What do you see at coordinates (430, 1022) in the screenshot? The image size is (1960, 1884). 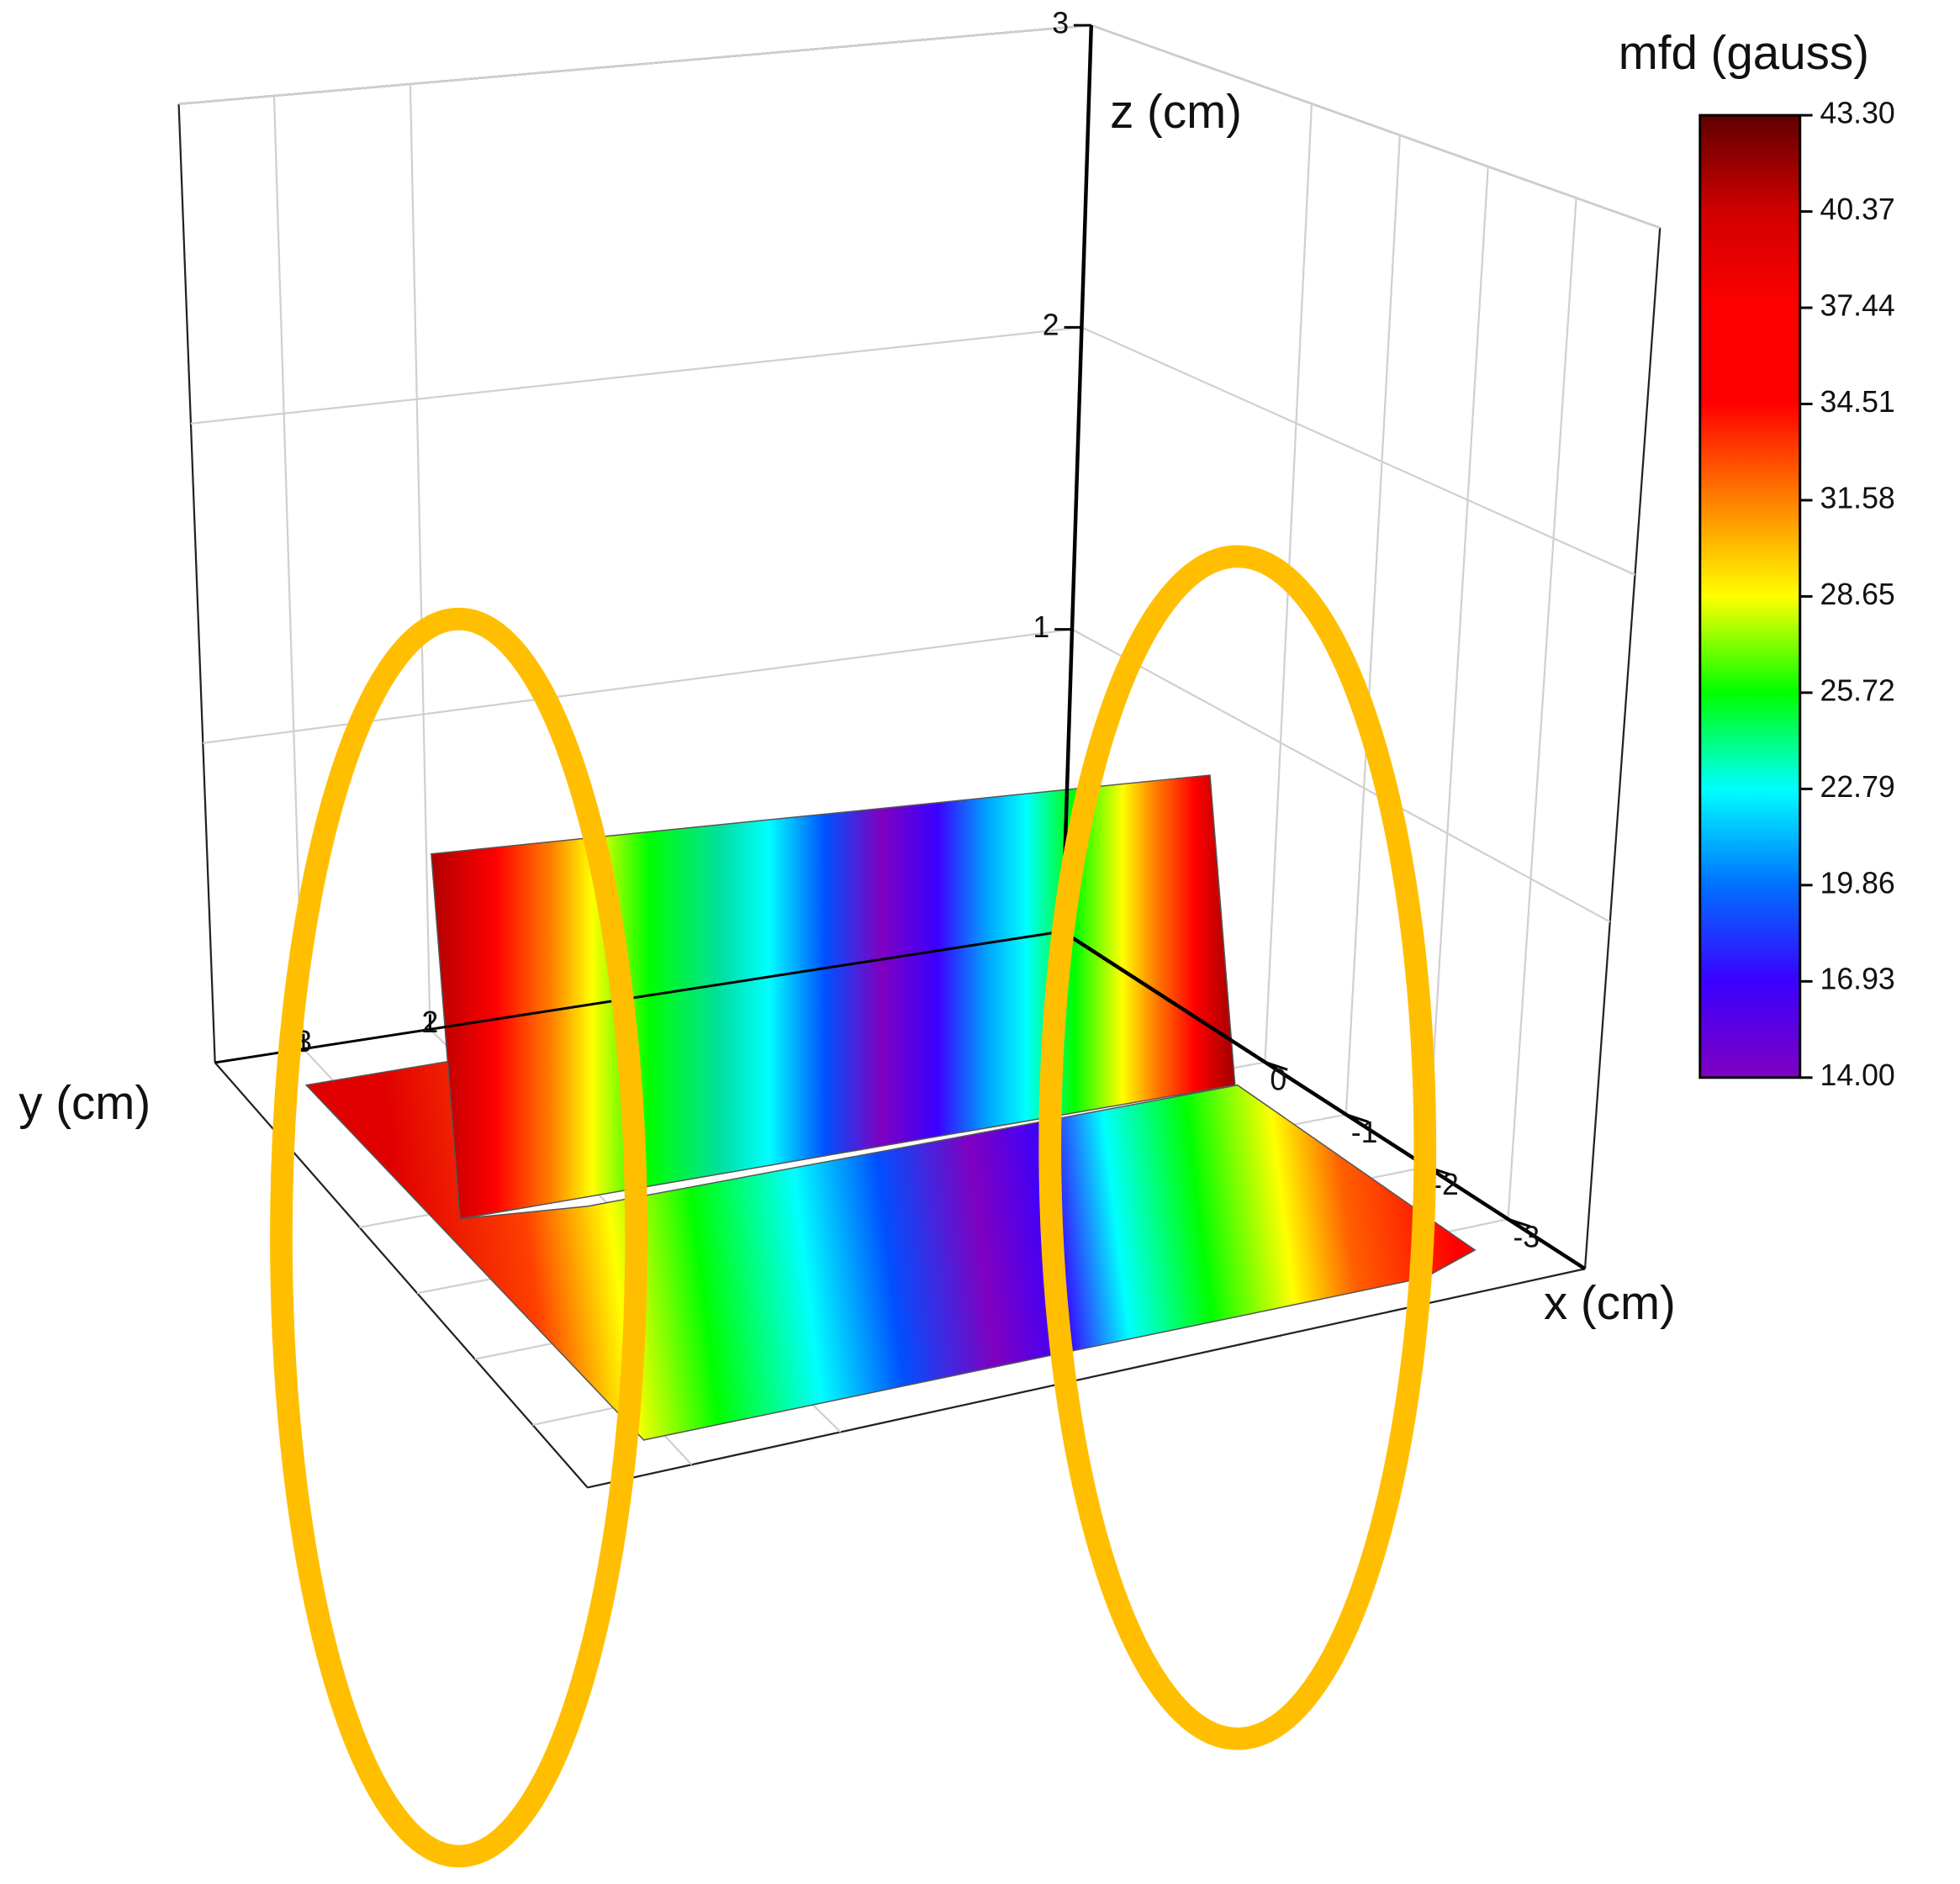 I see `y-tick-label: 2` at bounding box center [430, 1022].